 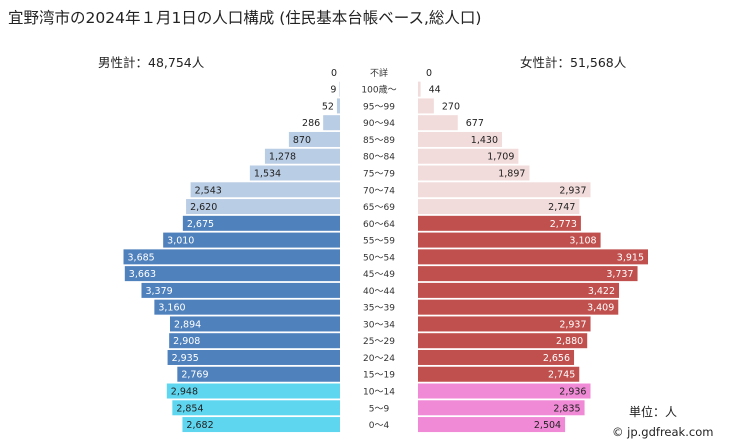 I want to click on age-label: 70～74, so click(x=379, y=191).